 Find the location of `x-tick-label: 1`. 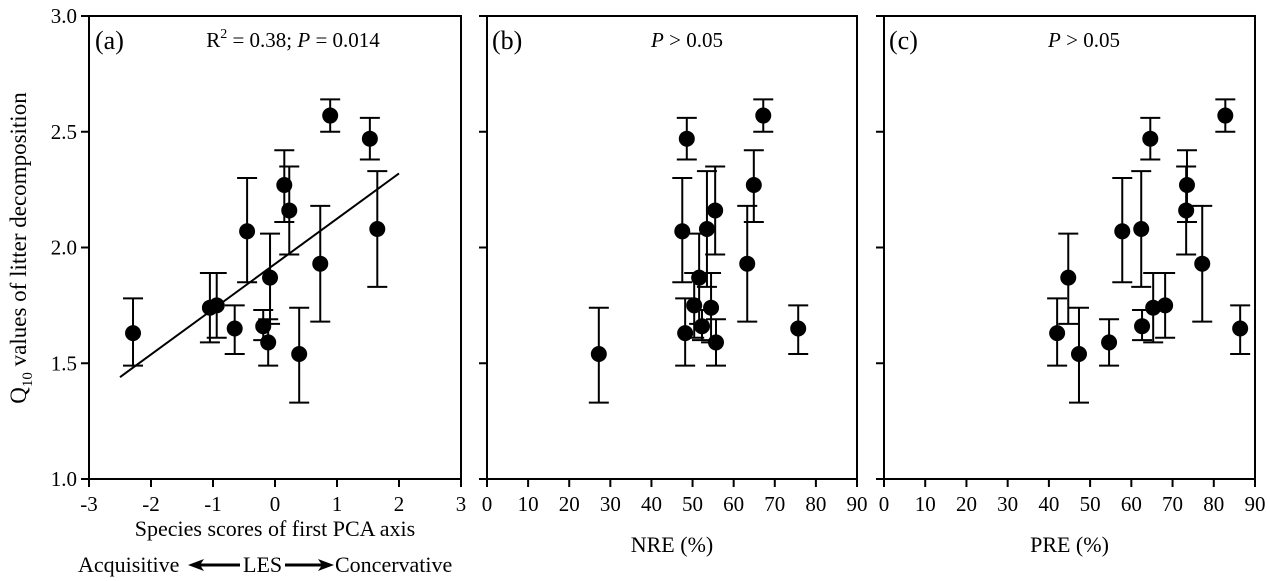

x-tick-label: 1 is located at coordinates (337, 504).